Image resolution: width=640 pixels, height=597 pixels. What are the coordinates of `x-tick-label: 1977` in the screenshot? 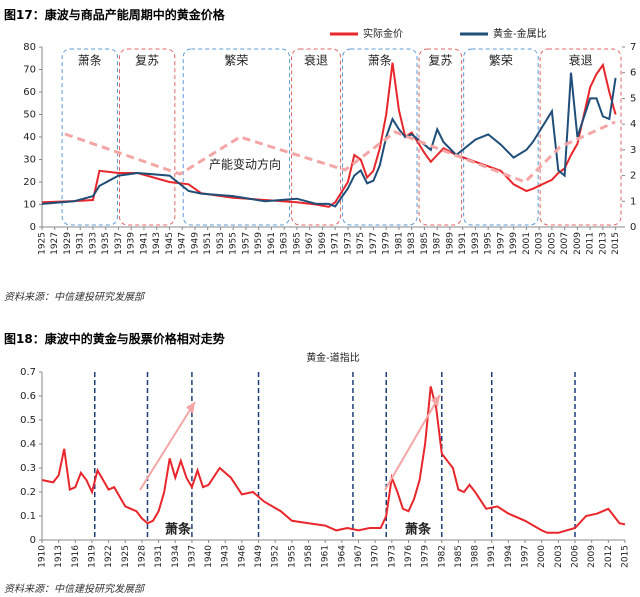 It's located at (374, 243).